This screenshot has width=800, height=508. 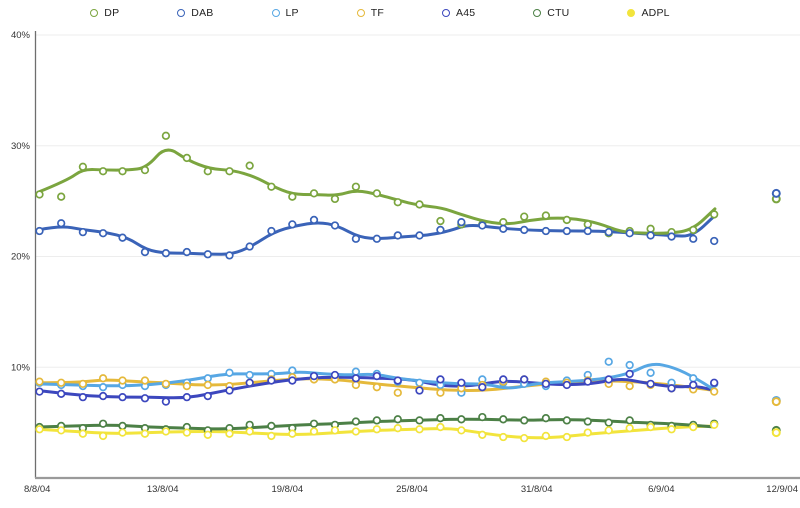 What do you see at coordinates (558, 13) in the screenshot?
I see `legend-label: CTU` at bounding box center [558, 13].